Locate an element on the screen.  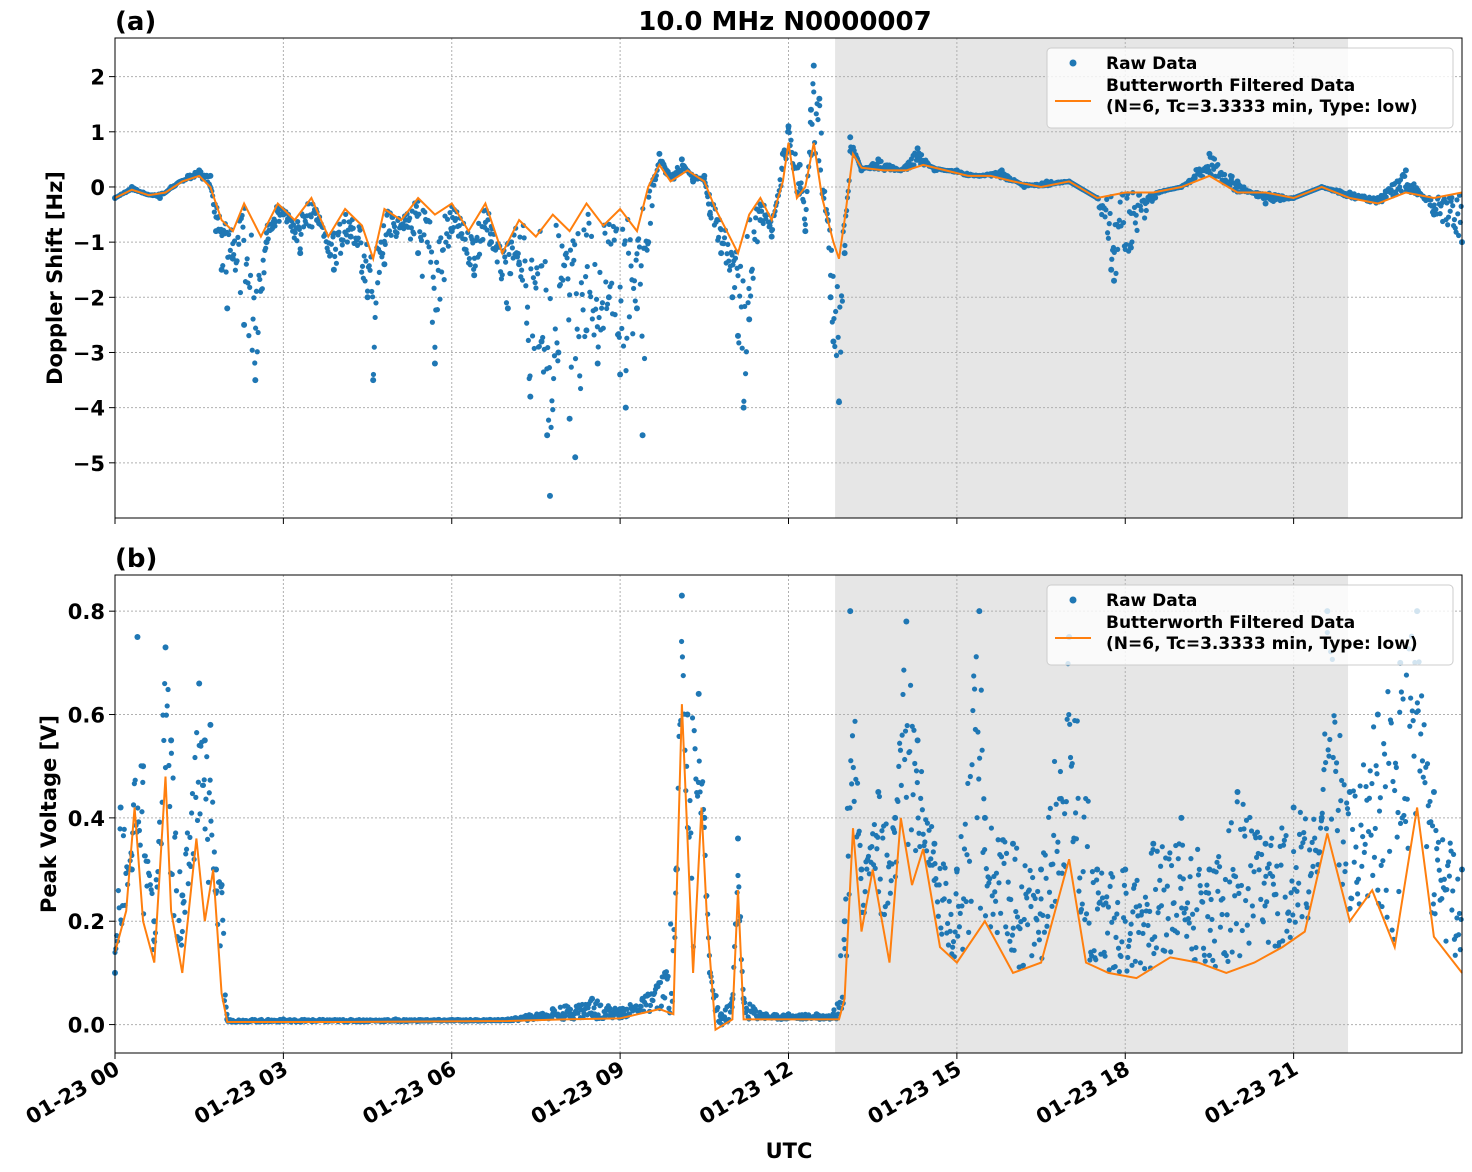
panel-label: (a) is located at coordinates (135, 22).